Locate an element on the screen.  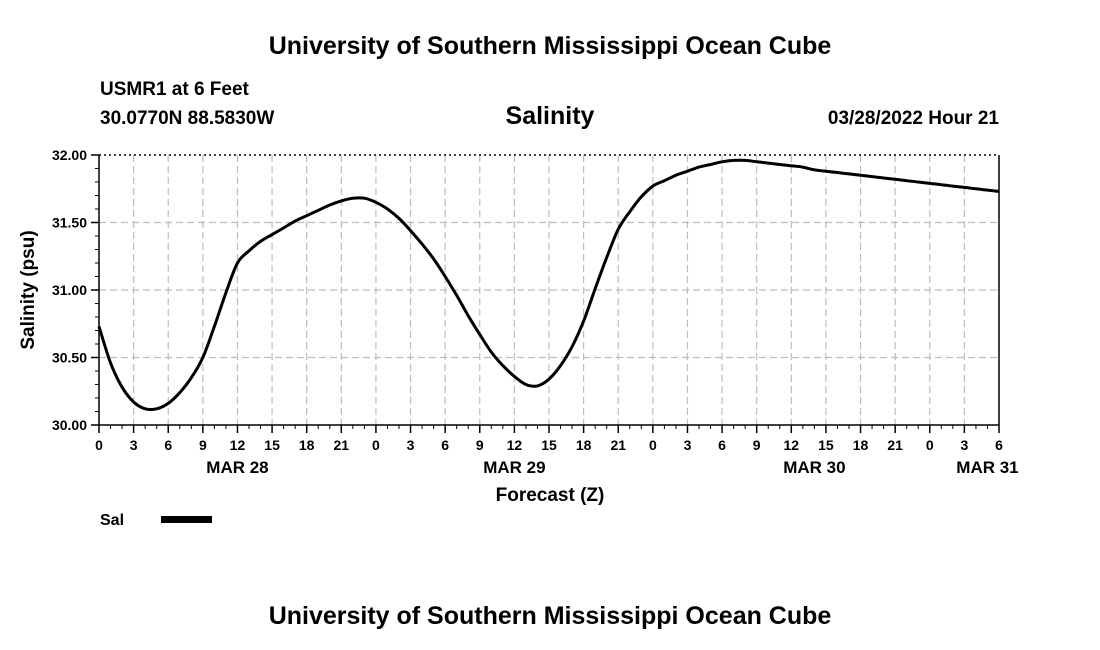
y-tick-label: 30.00 is located at coordinates (69, 425).